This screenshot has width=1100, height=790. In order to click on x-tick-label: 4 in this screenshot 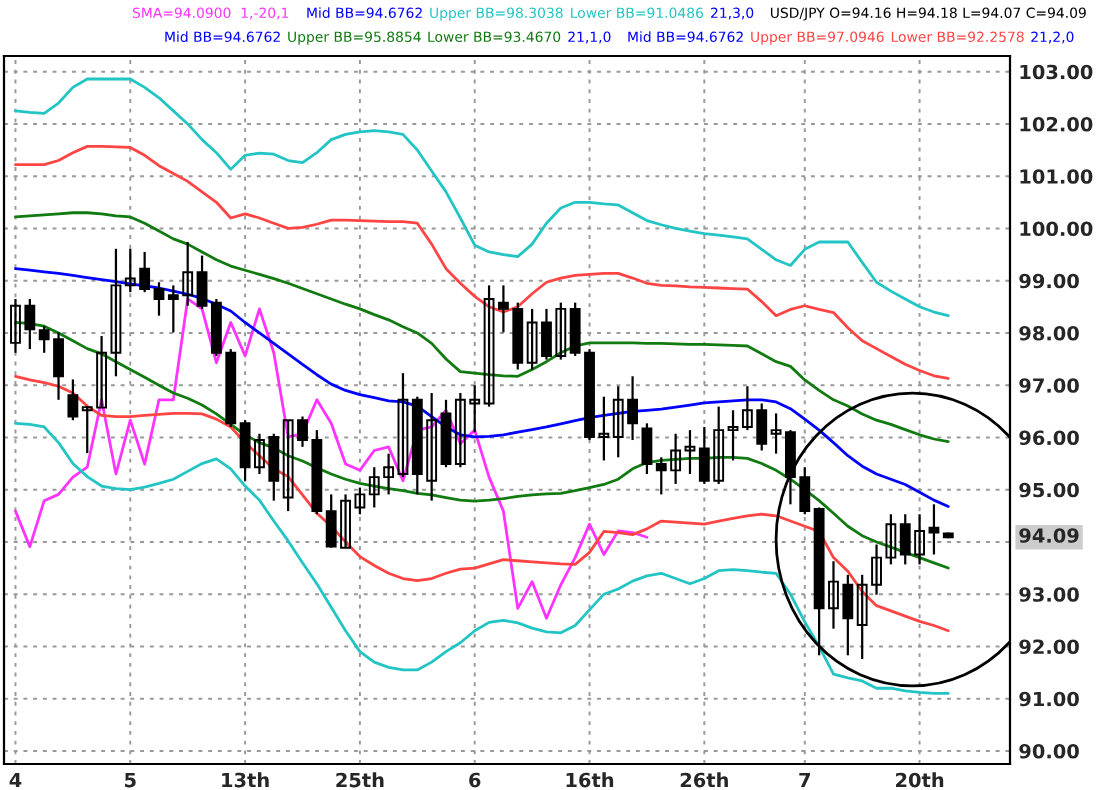, I will do `click(15, 780)`.